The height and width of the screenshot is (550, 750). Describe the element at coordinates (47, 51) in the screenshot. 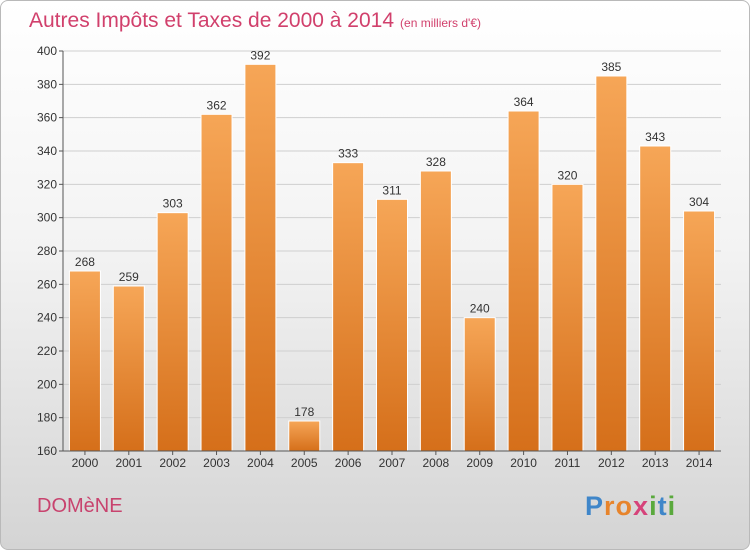

I see `y-tick-label: 400` at that location.